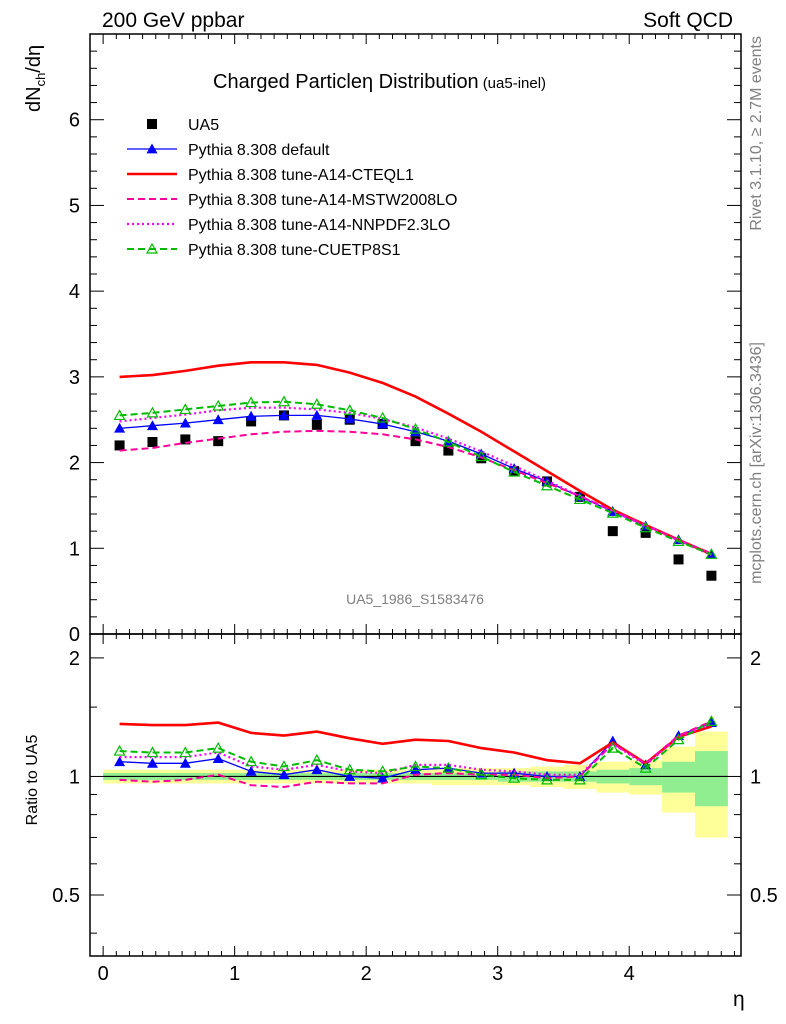 The width and height of the screenshot is (786, 1024). Describe the element at coordinates (74, 464) in the screenshot. I see `main-y-tick-label: 2` at that location.